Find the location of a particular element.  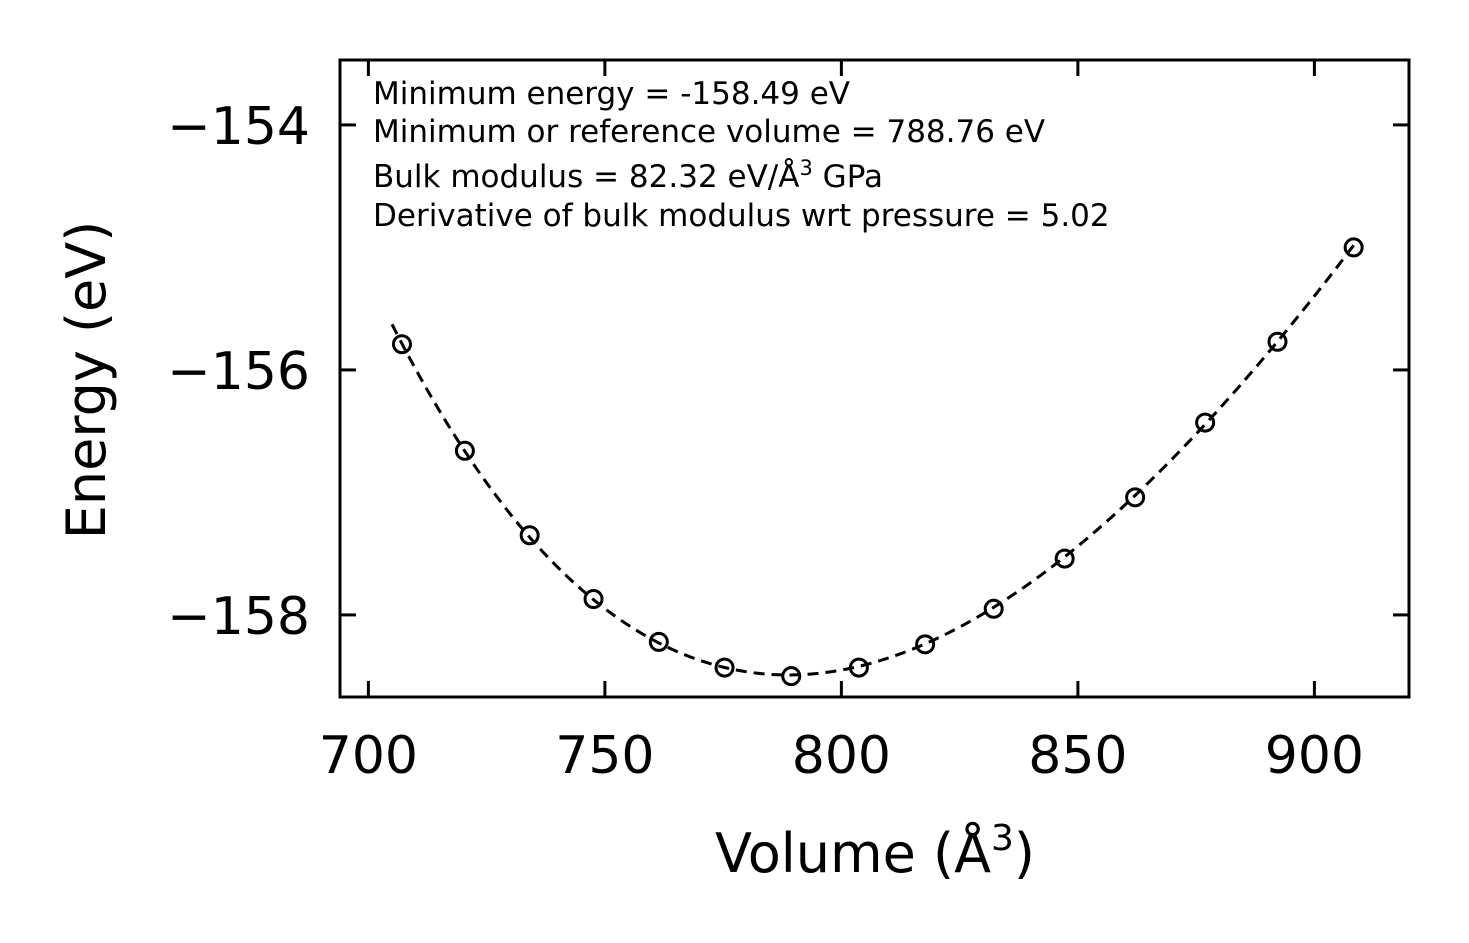

x-axis-label-text: Volume (Å is located at coordinates (853, 853).